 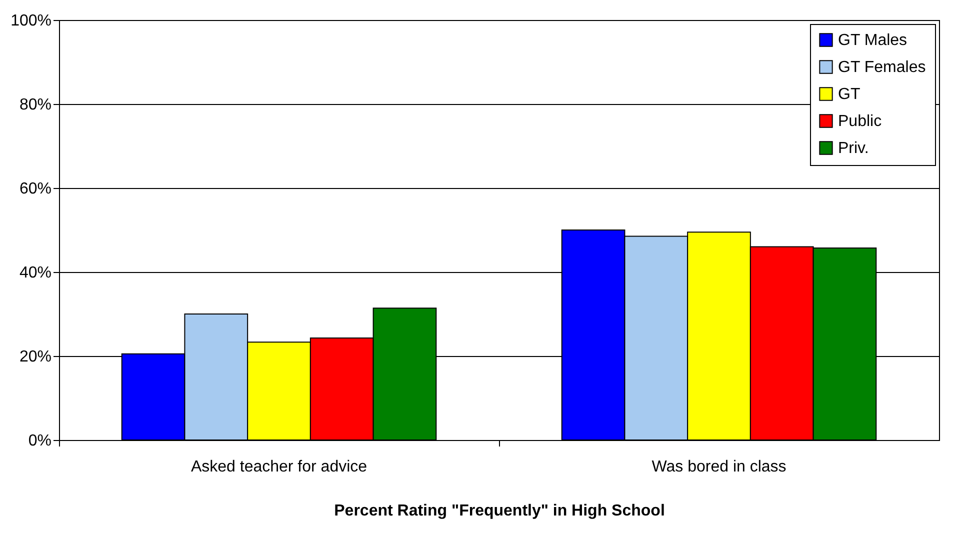 What do you see at coordinates (35, 105) in the screenshot?
I see `y-tick-label: 80%` at bounding box center [35, 105].